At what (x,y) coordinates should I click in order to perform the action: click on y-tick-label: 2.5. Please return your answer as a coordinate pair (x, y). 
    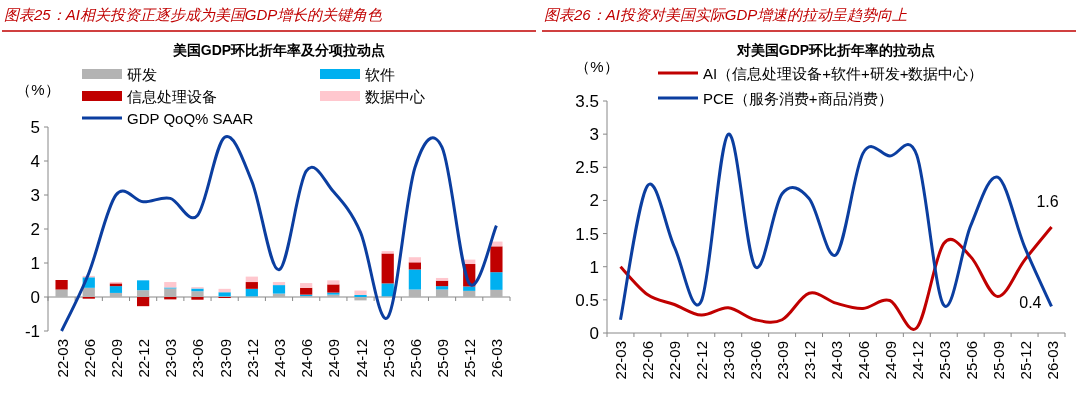
    Looking at the image, I should click on (587, 168).